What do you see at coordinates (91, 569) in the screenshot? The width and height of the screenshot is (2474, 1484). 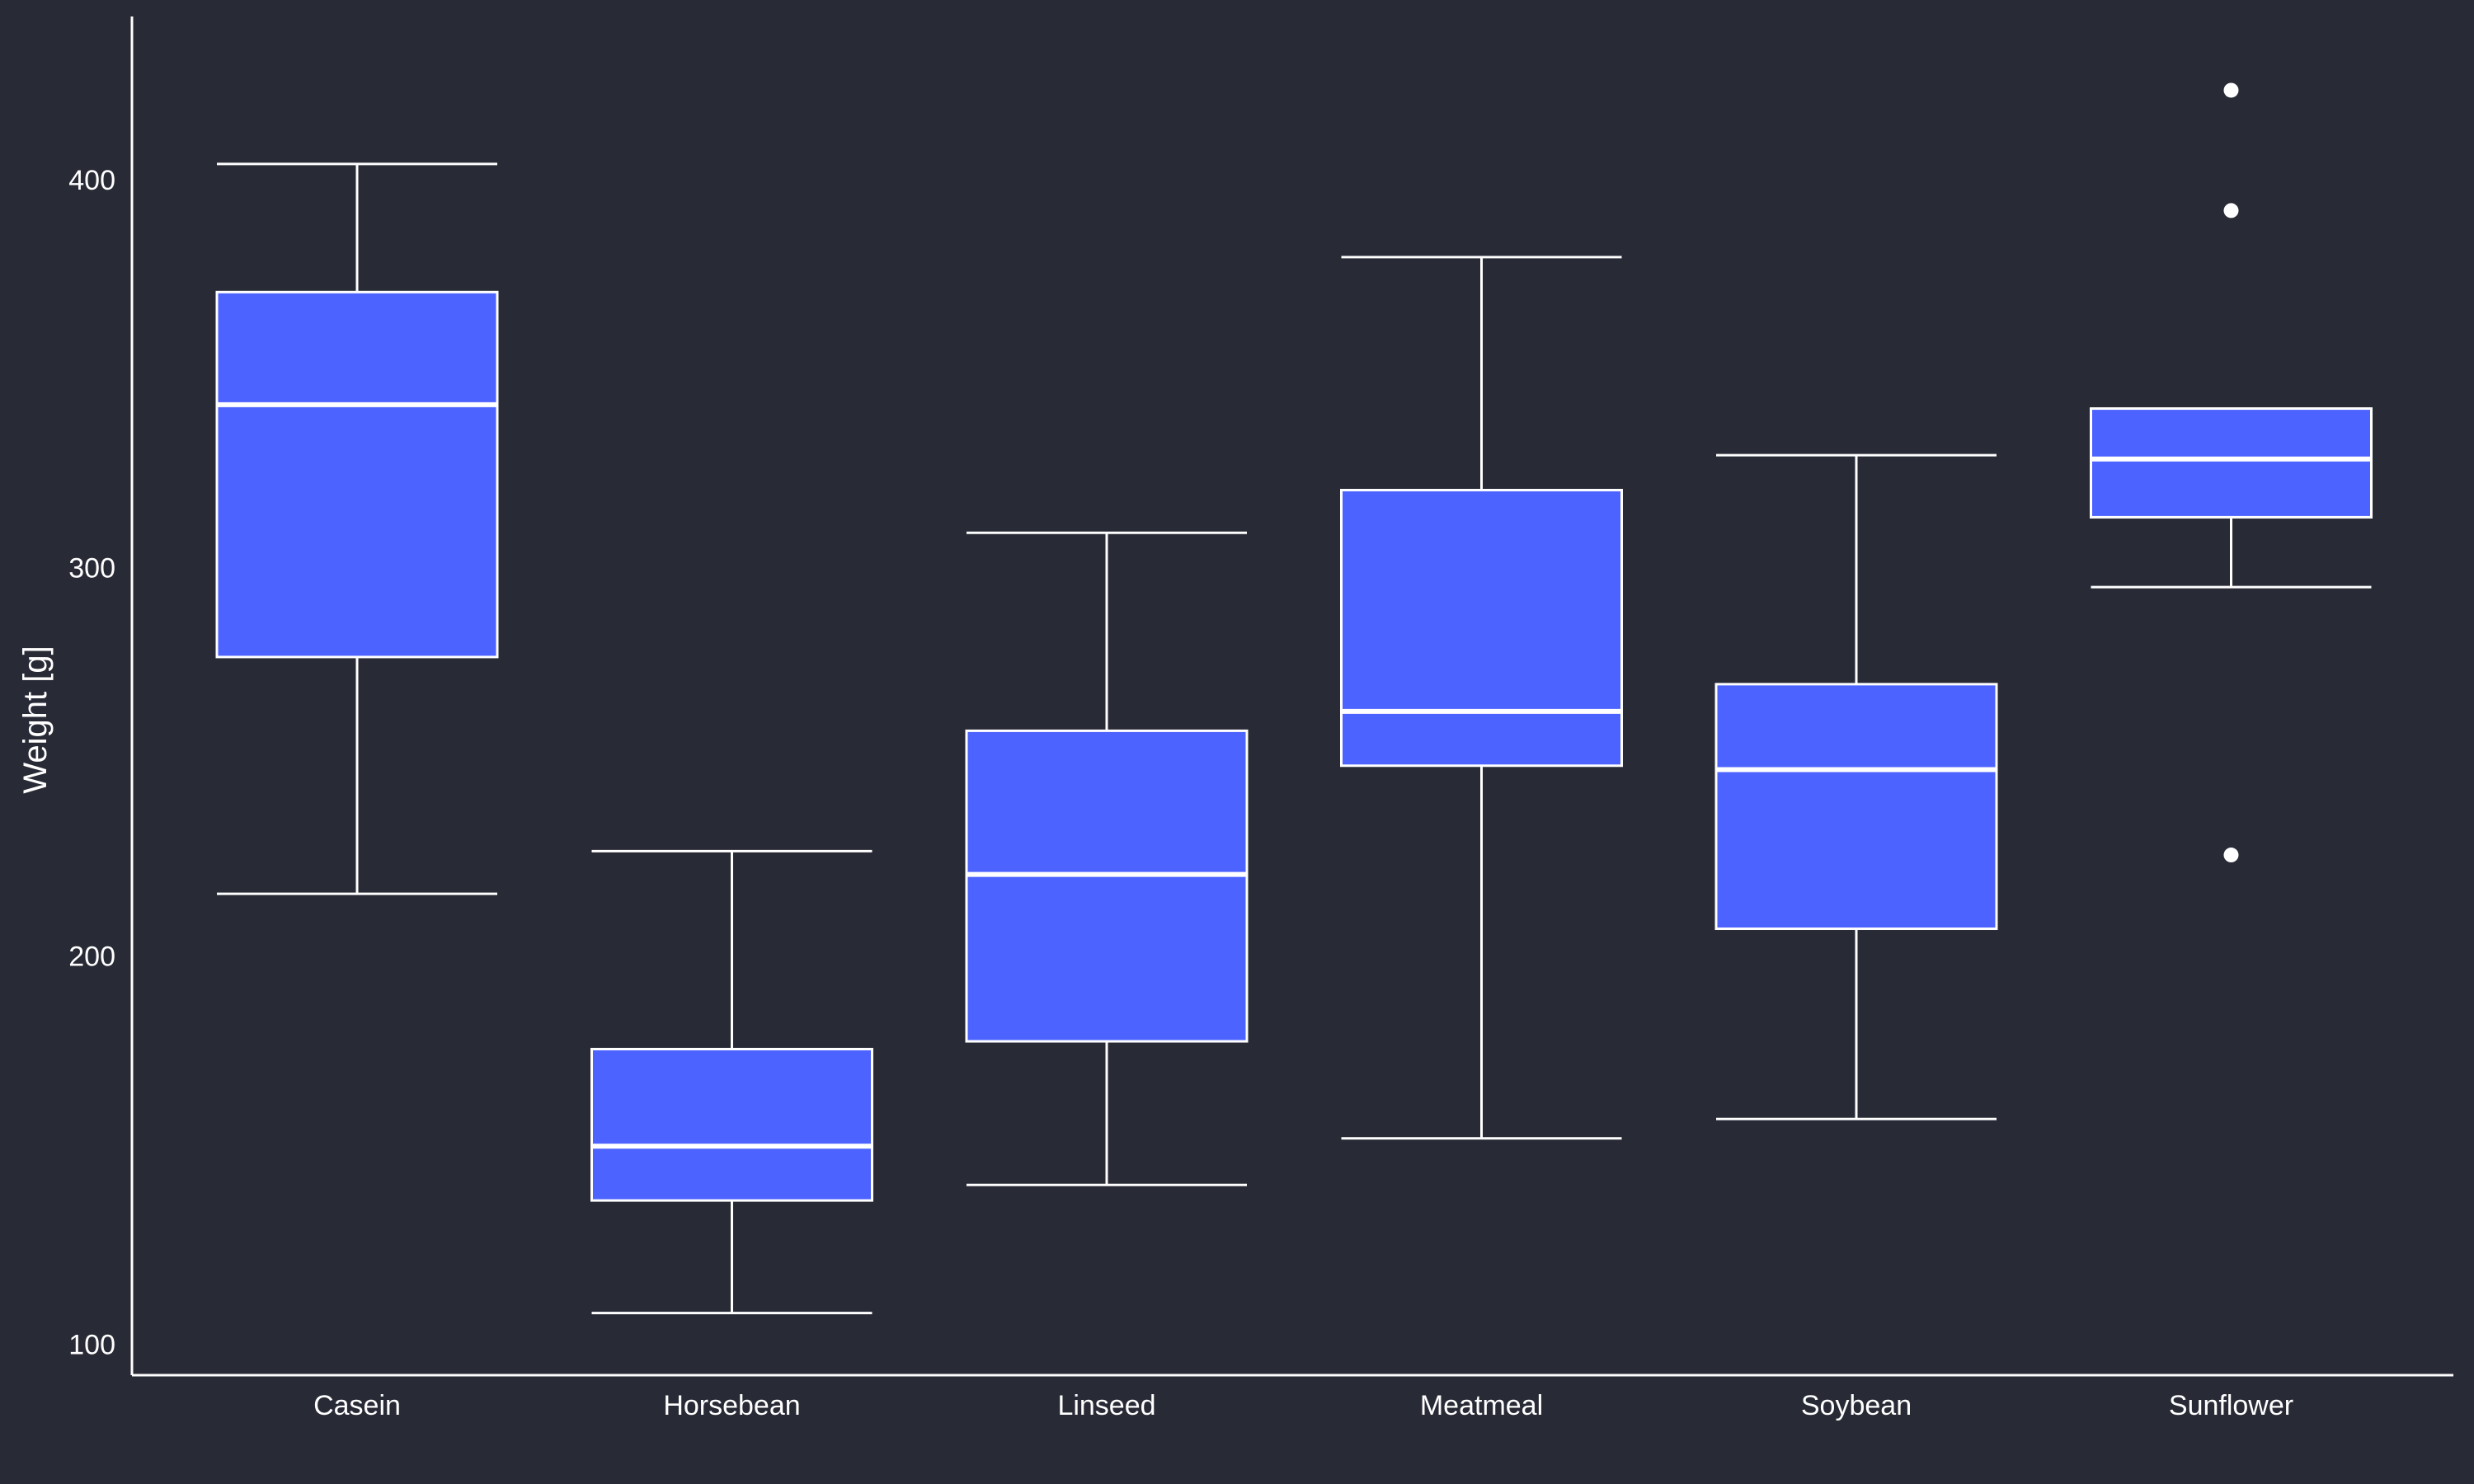 I see `y-tick-label: 300` at bounding box center [91, 569].